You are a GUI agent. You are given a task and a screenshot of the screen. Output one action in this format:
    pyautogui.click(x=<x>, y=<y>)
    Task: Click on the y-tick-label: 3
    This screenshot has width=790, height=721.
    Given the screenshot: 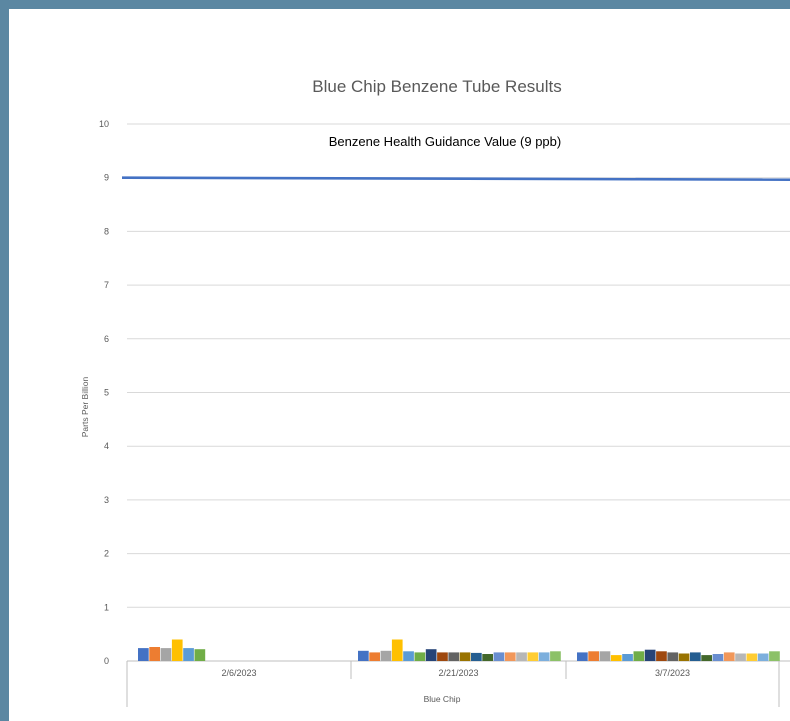 What is the action you would take?
    pyautogui.click(x=106, y=500)
    